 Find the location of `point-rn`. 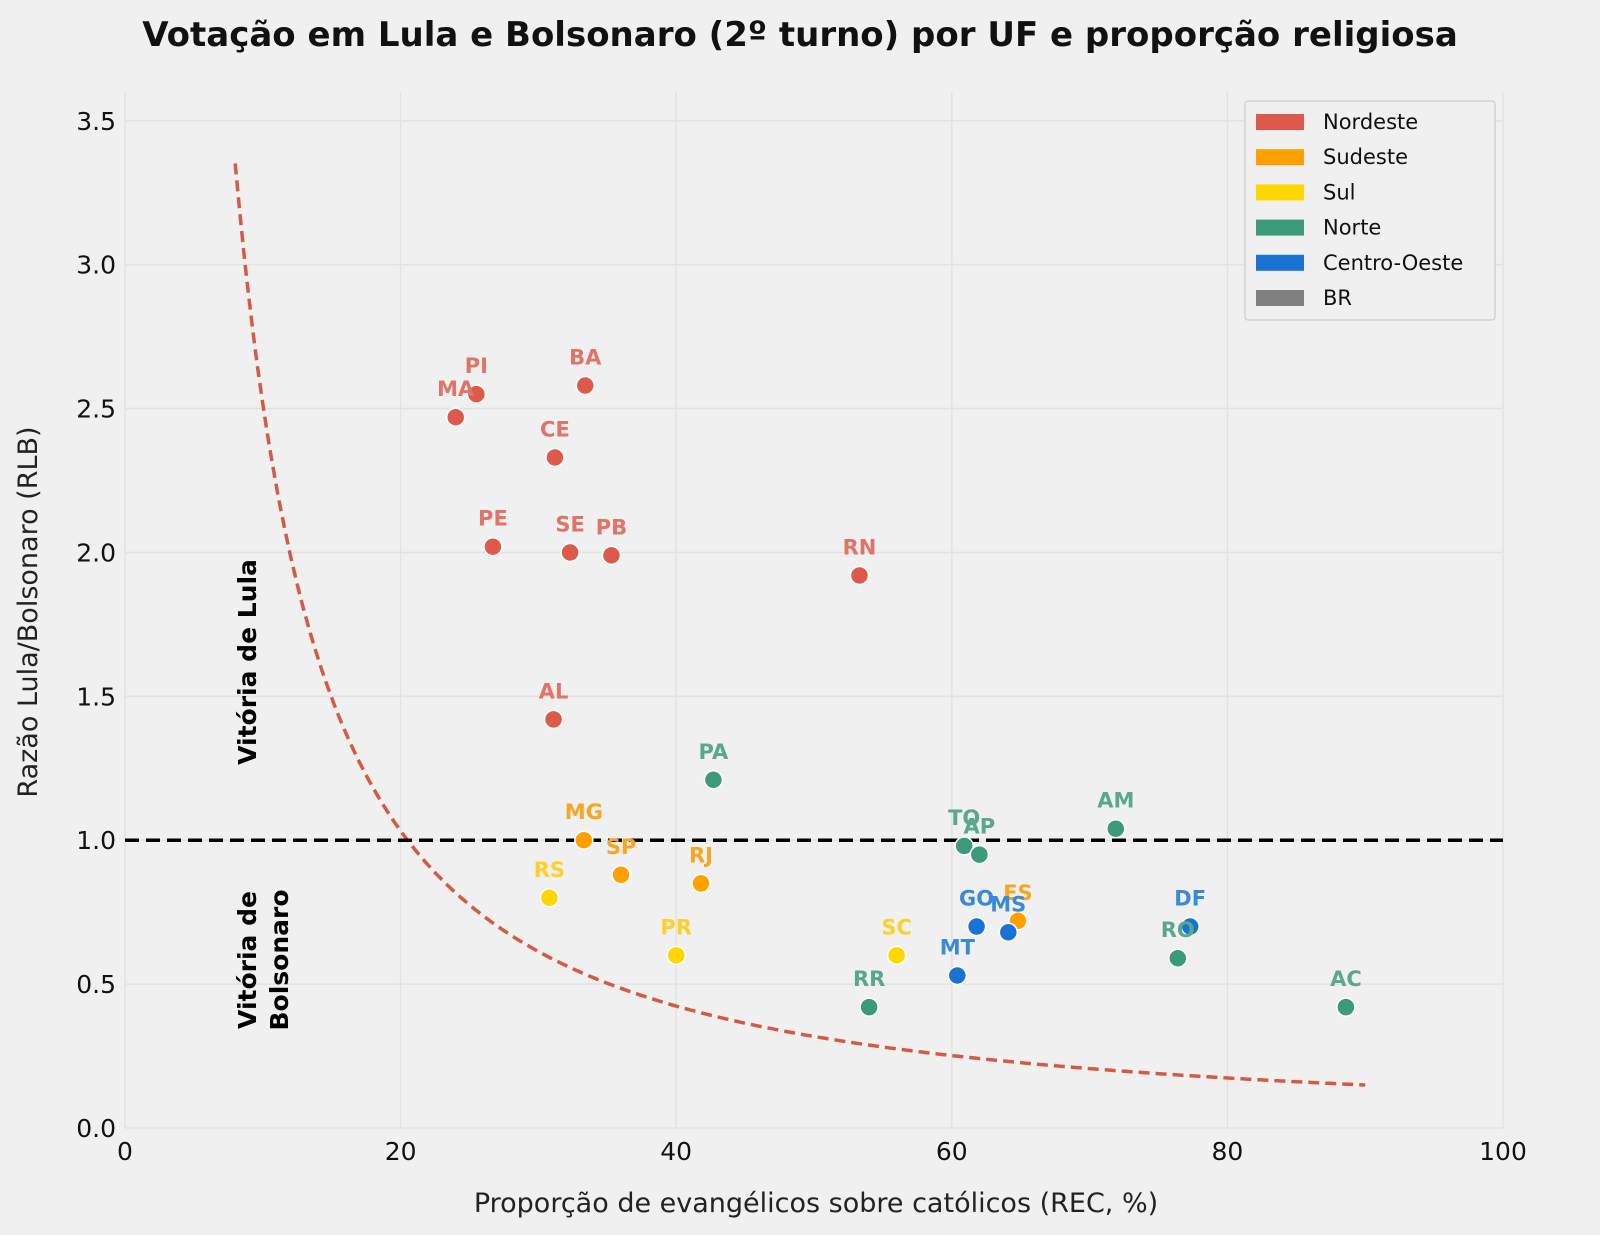

point-rn is located at coordinates (859, 575).